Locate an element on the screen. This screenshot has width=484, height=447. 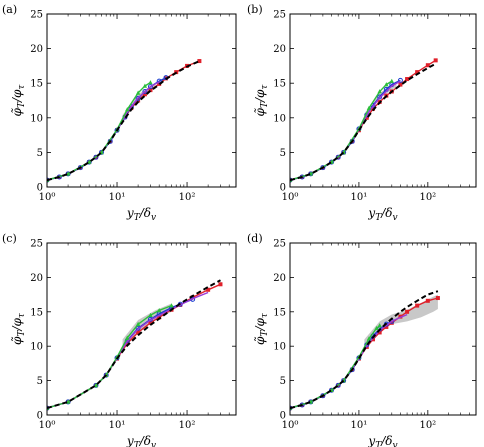
panel-label: (b) is located at coordinates (255, 9).